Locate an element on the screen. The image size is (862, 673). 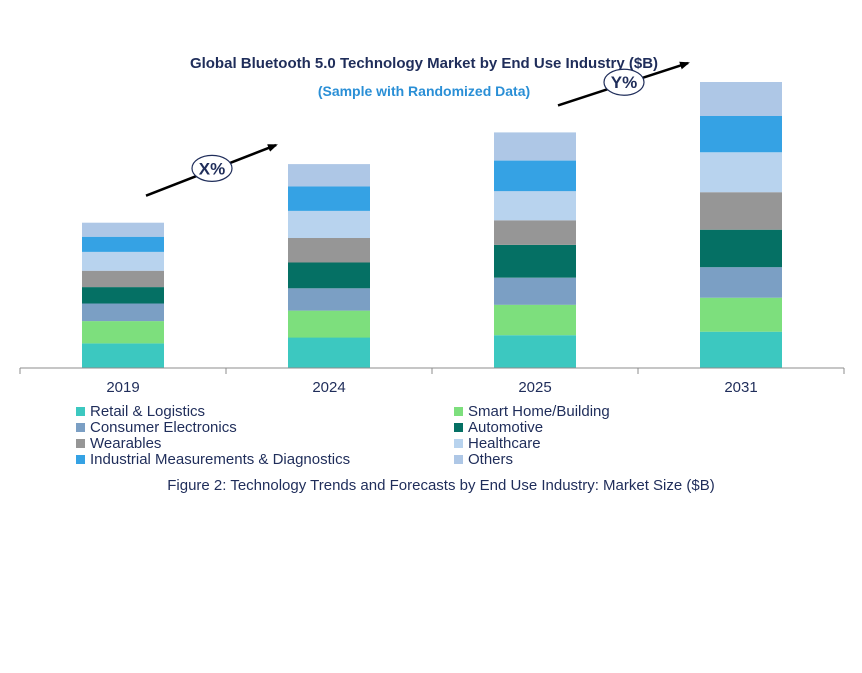
legend-swatch-others is located at coordinates (458, 459).